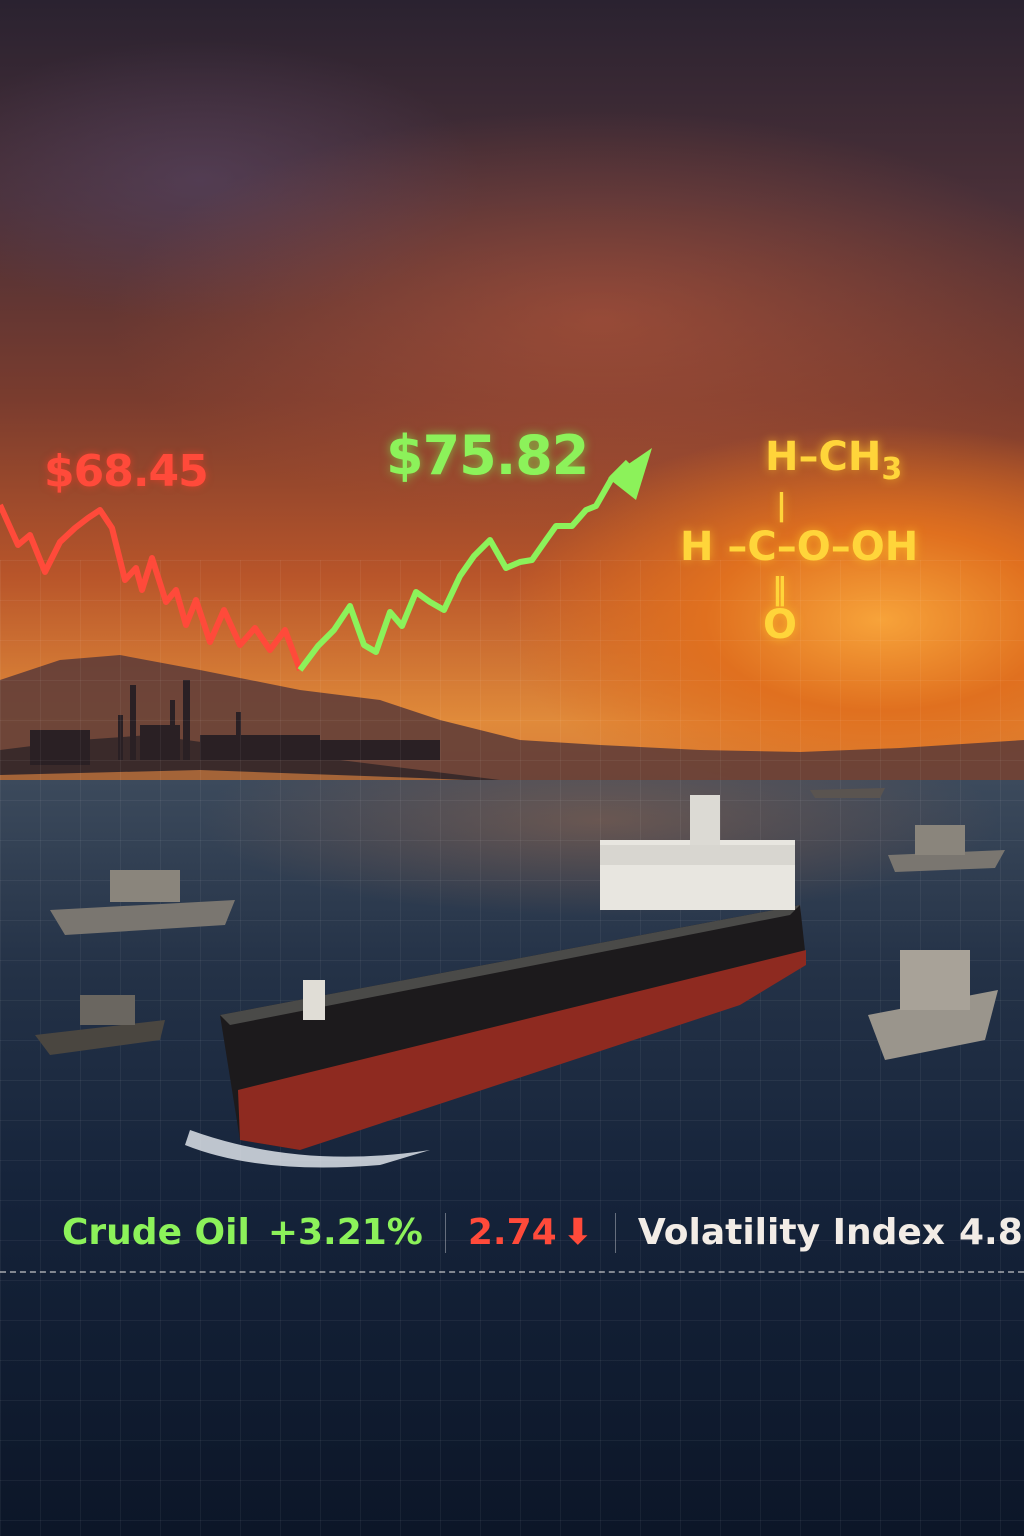  What do you see at coordinates (781, 505) in the screenshot?
I see `formula-bond-vertical: |` at bounding box center [781, 505].